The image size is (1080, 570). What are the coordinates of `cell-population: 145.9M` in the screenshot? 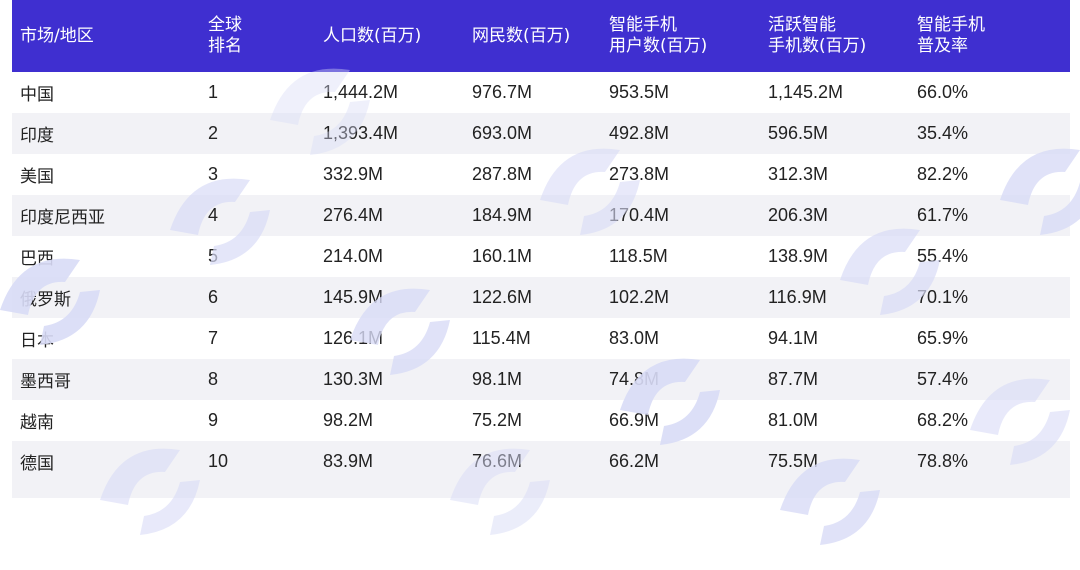 It's located at (353, 297).